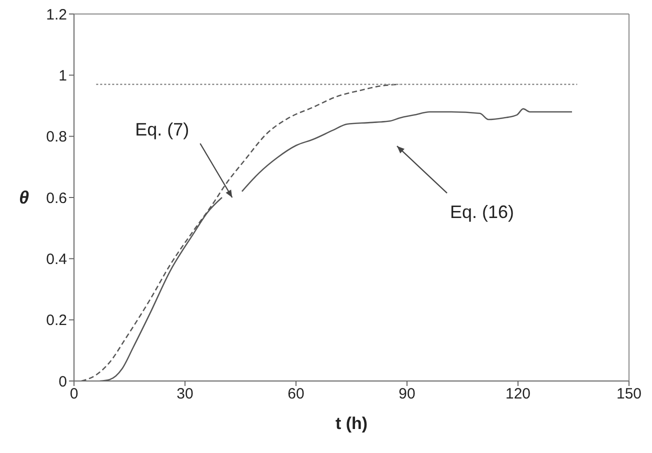 The image size is (652, 453). Describe the element at coordinates (185, 394) in the screenshot. I see `x-tick-label: 30` at that location.